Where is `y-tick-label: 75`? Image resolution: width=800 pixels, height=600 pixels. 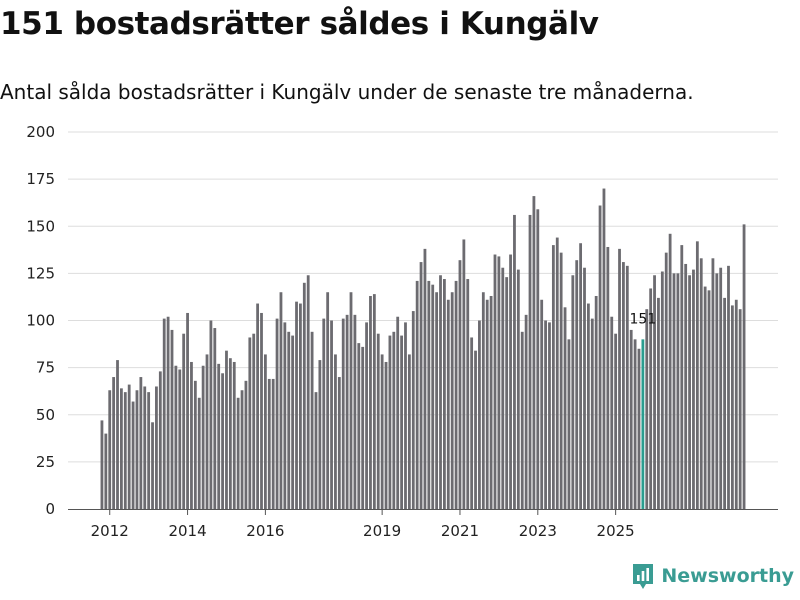
y-tick-label: 75 is located at coordinates (45, 368).